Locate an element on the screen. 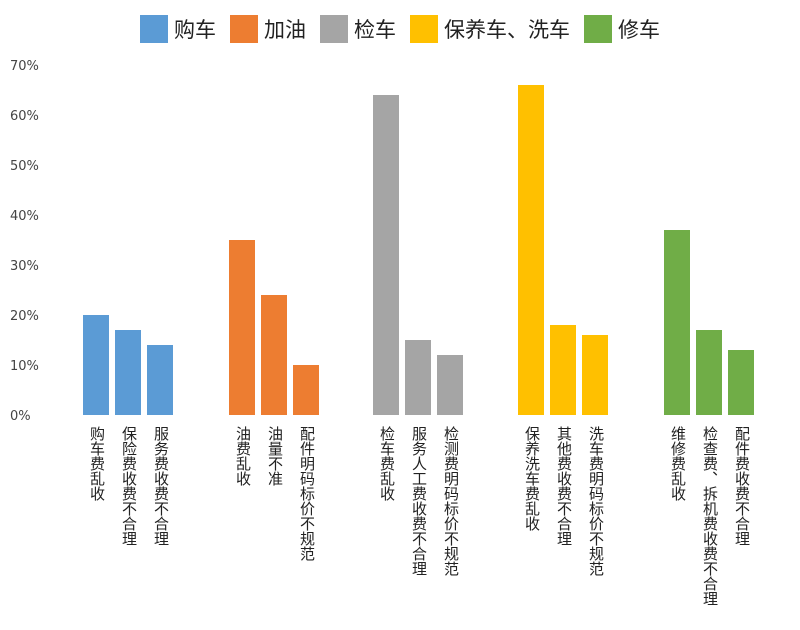 This screenshot has width=800, height=630. y-tick-label: 40% is located at coordinates (24, 216).